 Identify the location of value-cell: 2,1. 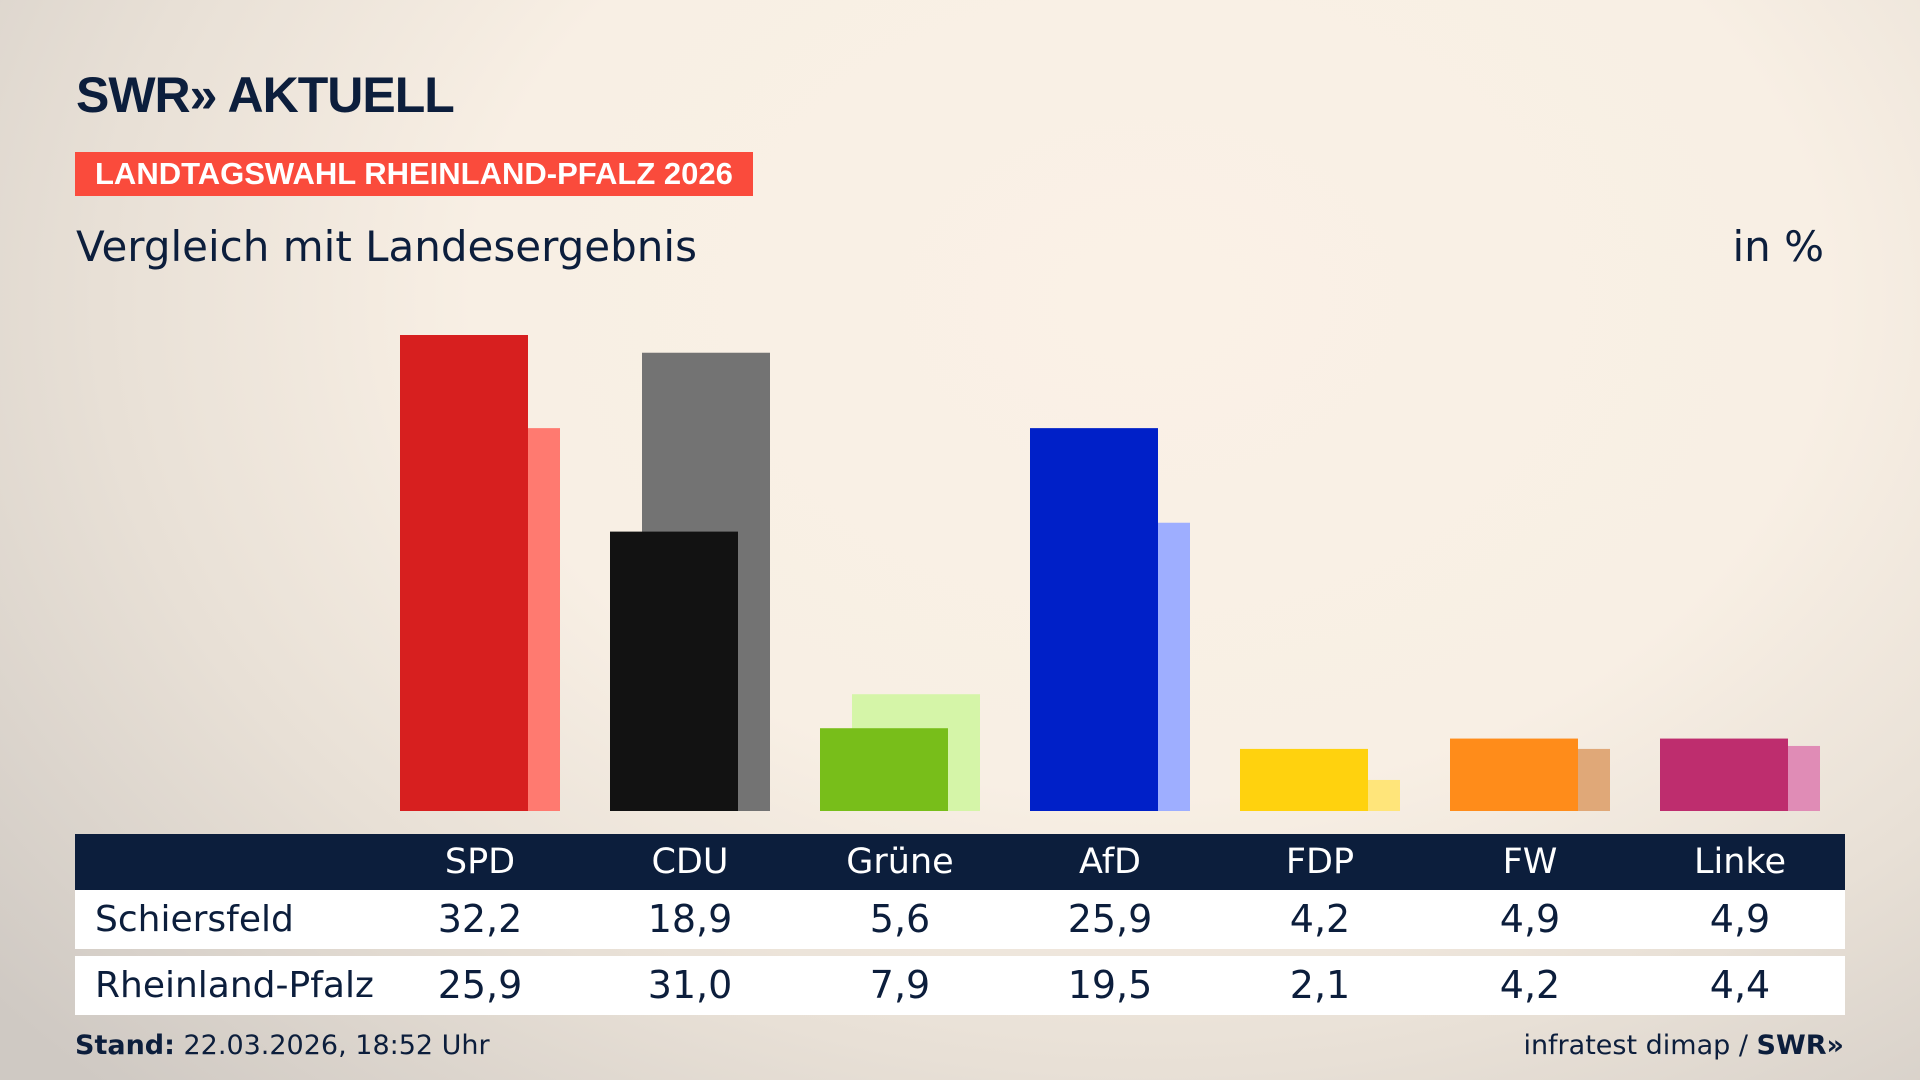
(1320, 985).